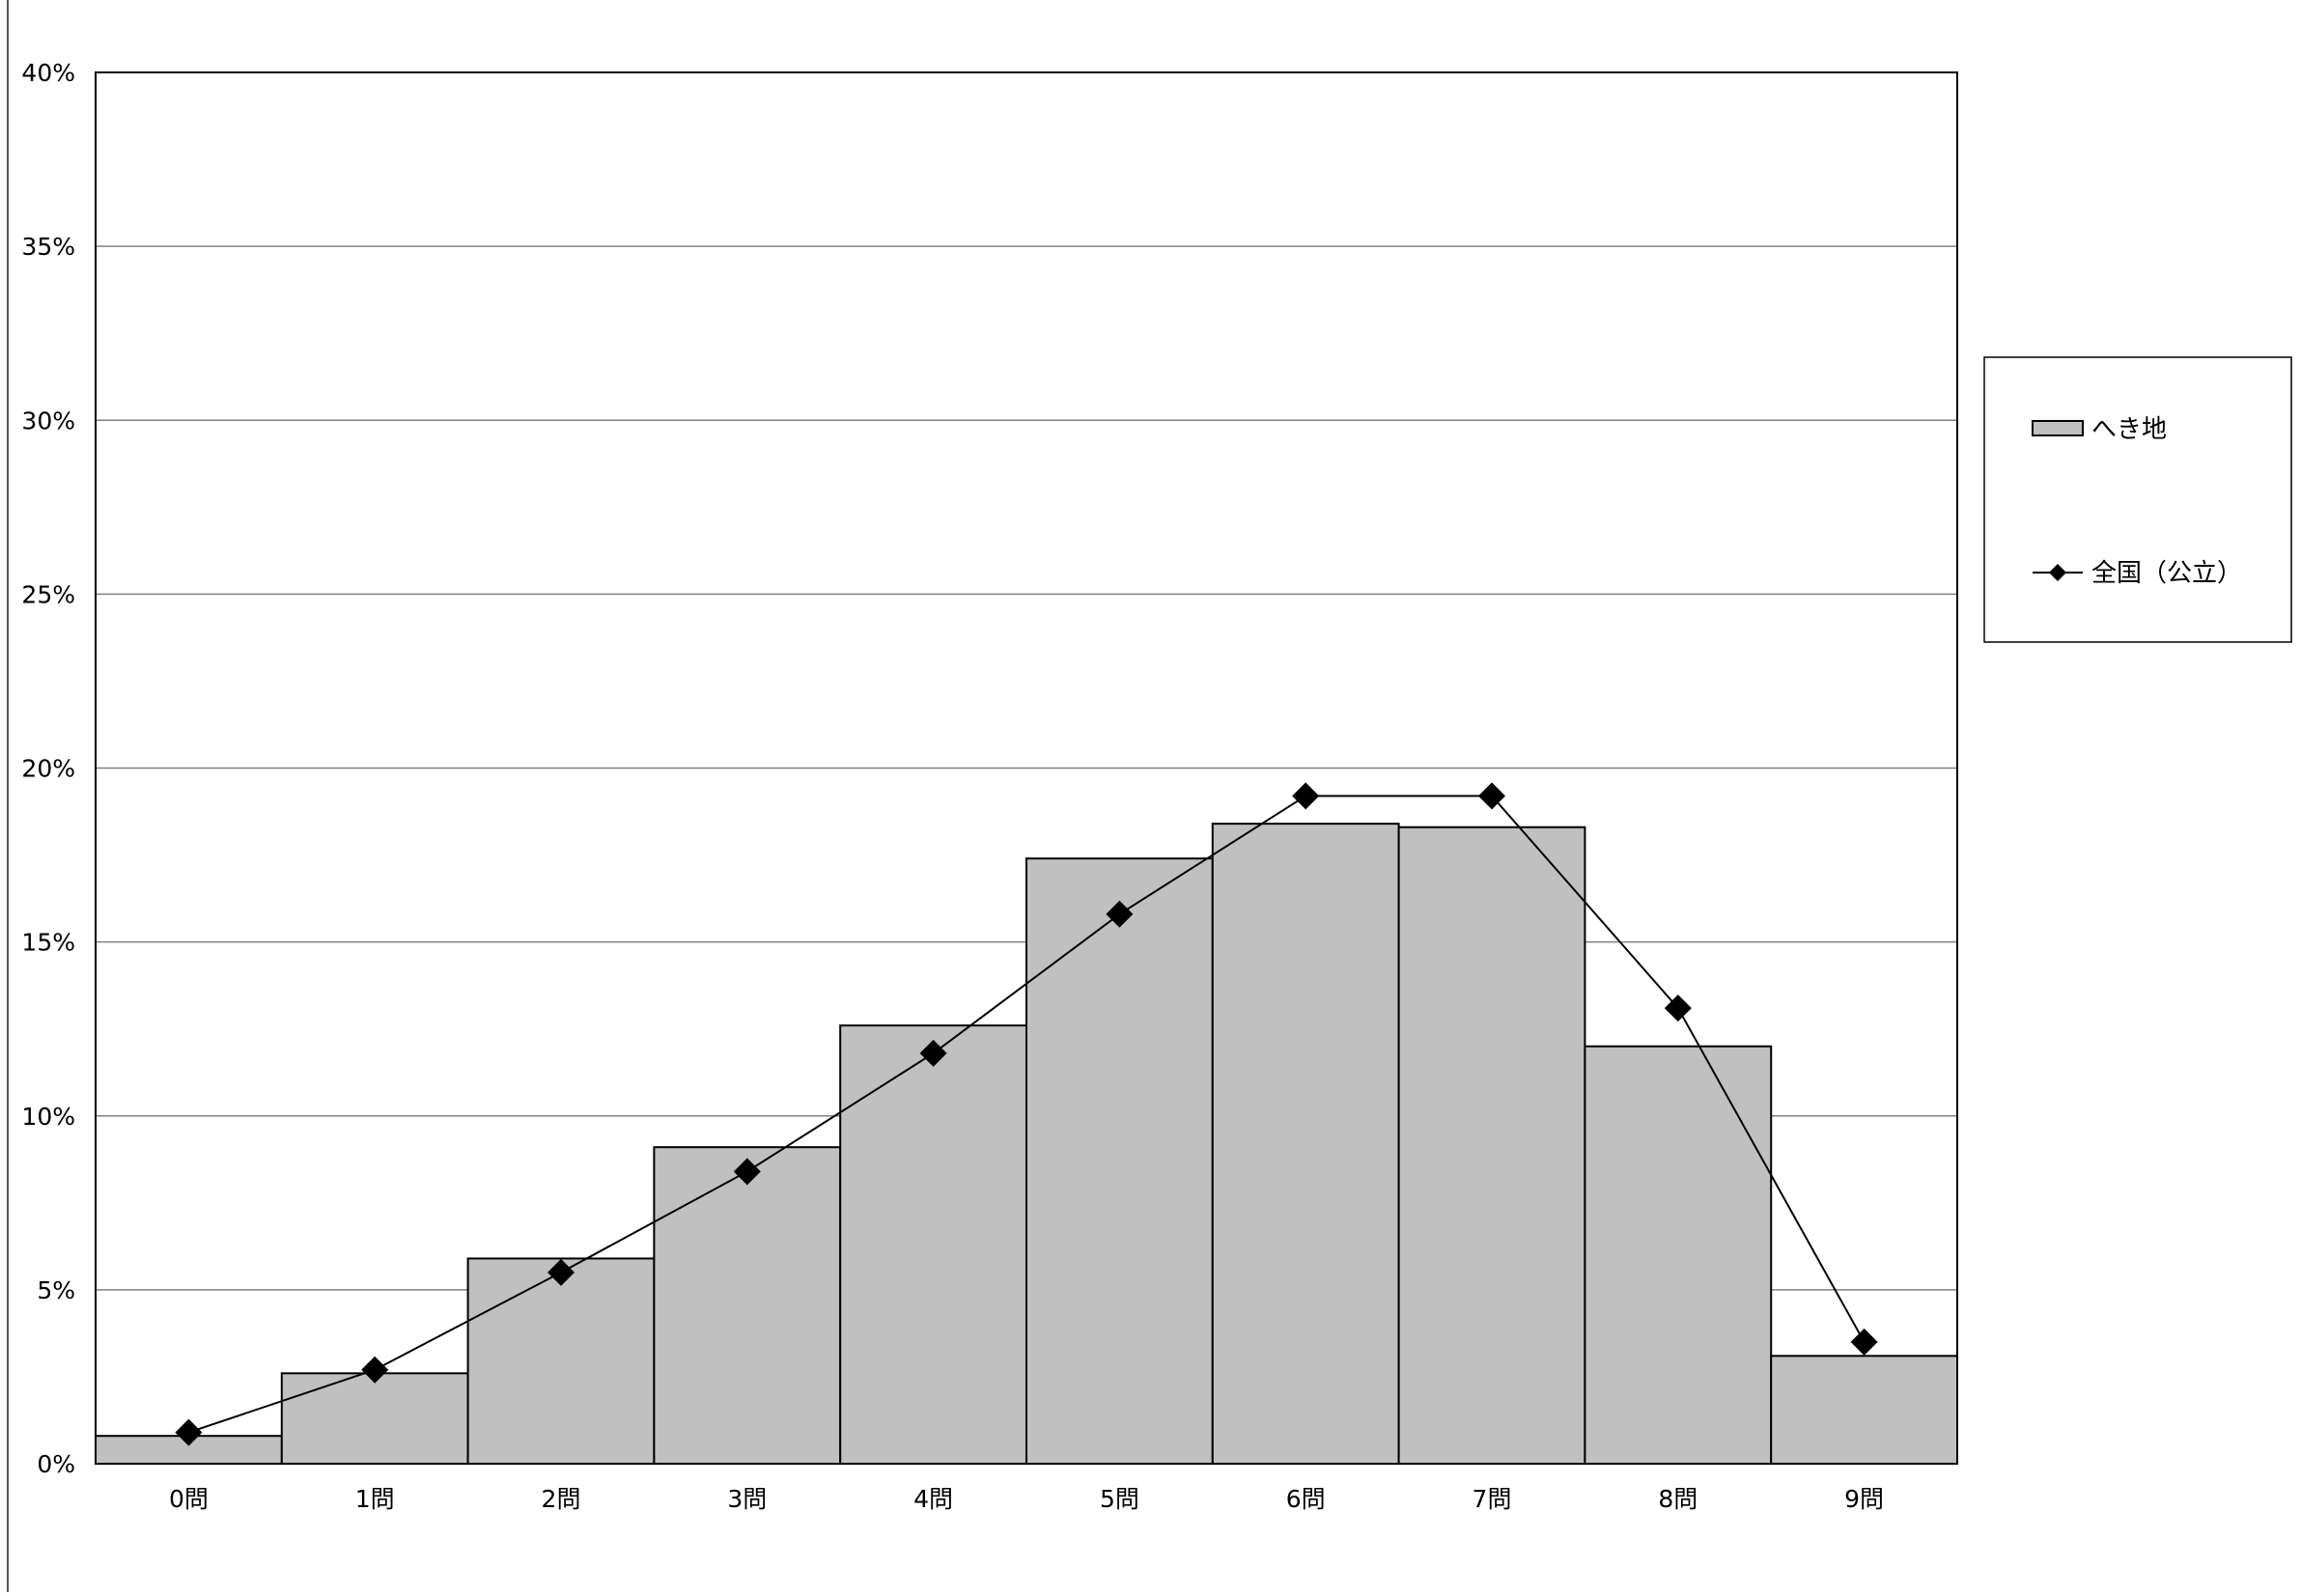  What do you see at coordinates (2058, 428) in the screenshot?
I see `legend-bar-swatch` at bounding box center [2058, 428].